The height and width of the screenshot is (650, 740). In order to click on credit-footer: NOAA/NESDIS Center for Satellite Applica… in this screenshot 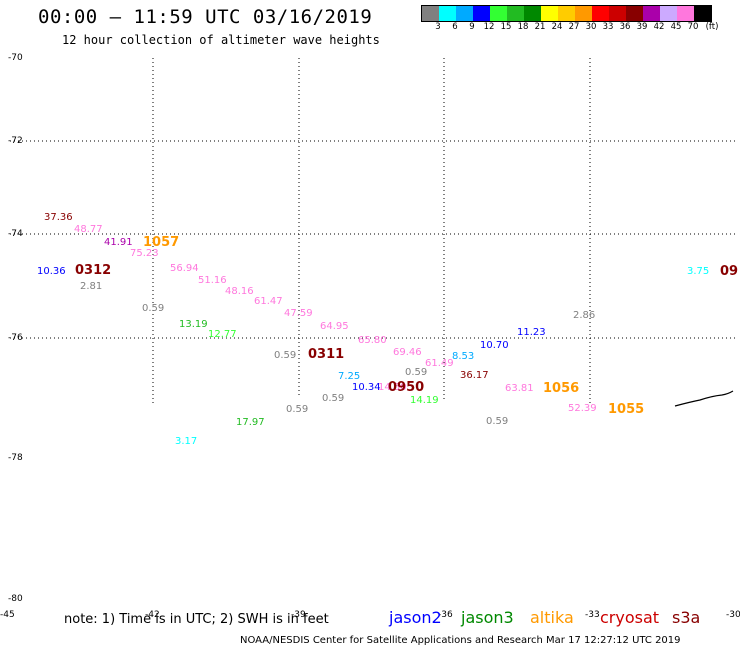, I will do `click(460, 640)`.